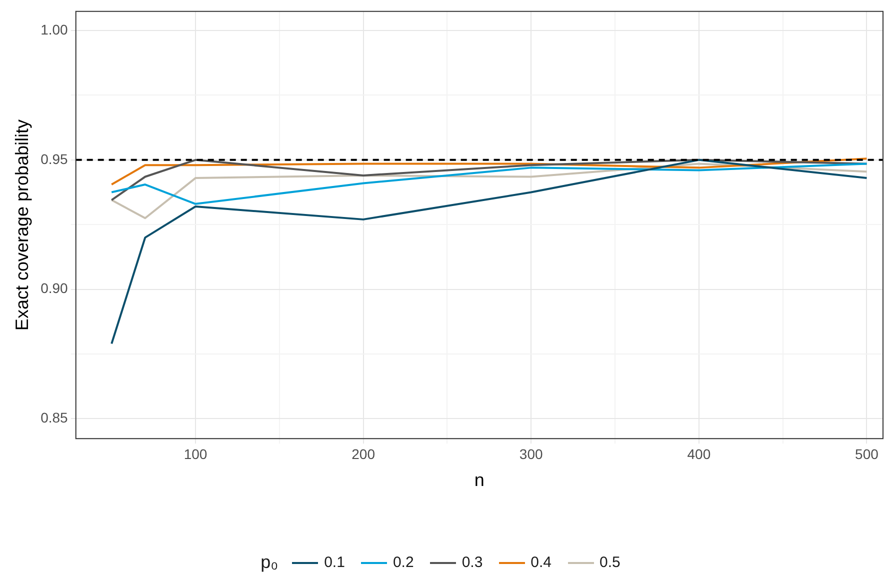 The height and width of the screenshot is (578, 891). I want to click on y-axis-title: Exact coverage probability, so click(22, 225).